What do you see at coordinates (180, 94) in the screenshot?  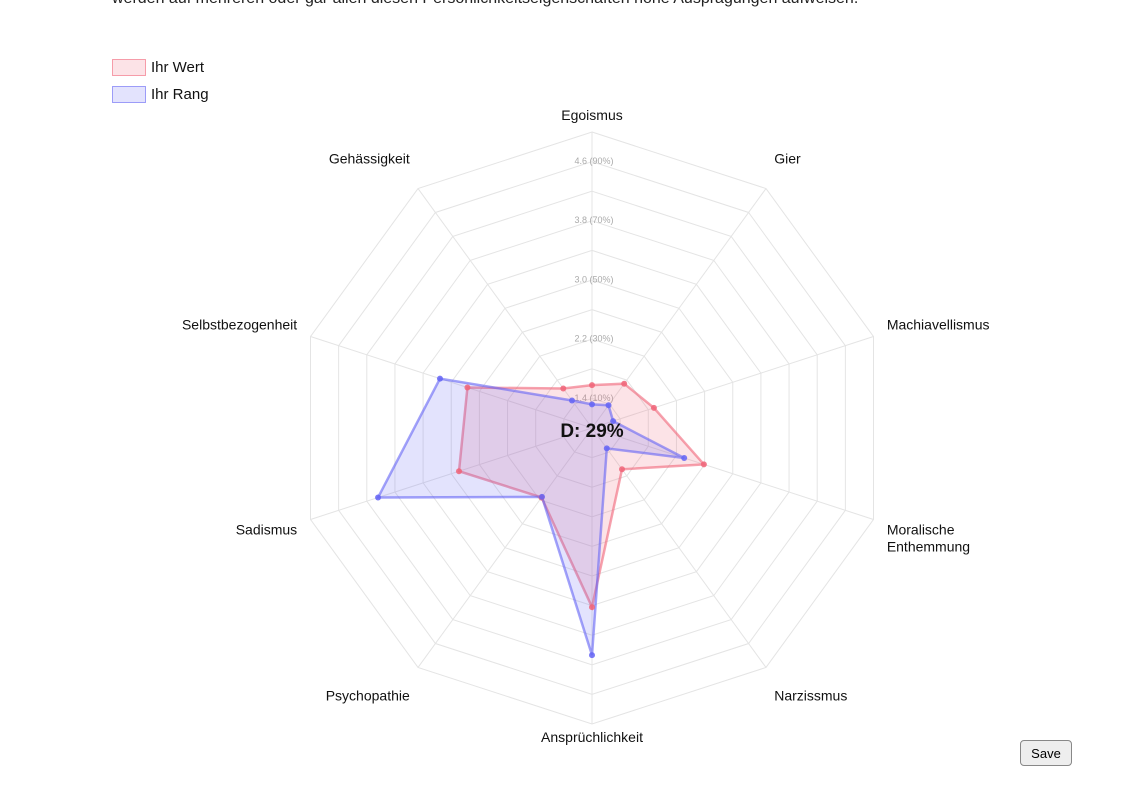 I see `legend-label: Ihr Rang` at bounding box center [180, 94].